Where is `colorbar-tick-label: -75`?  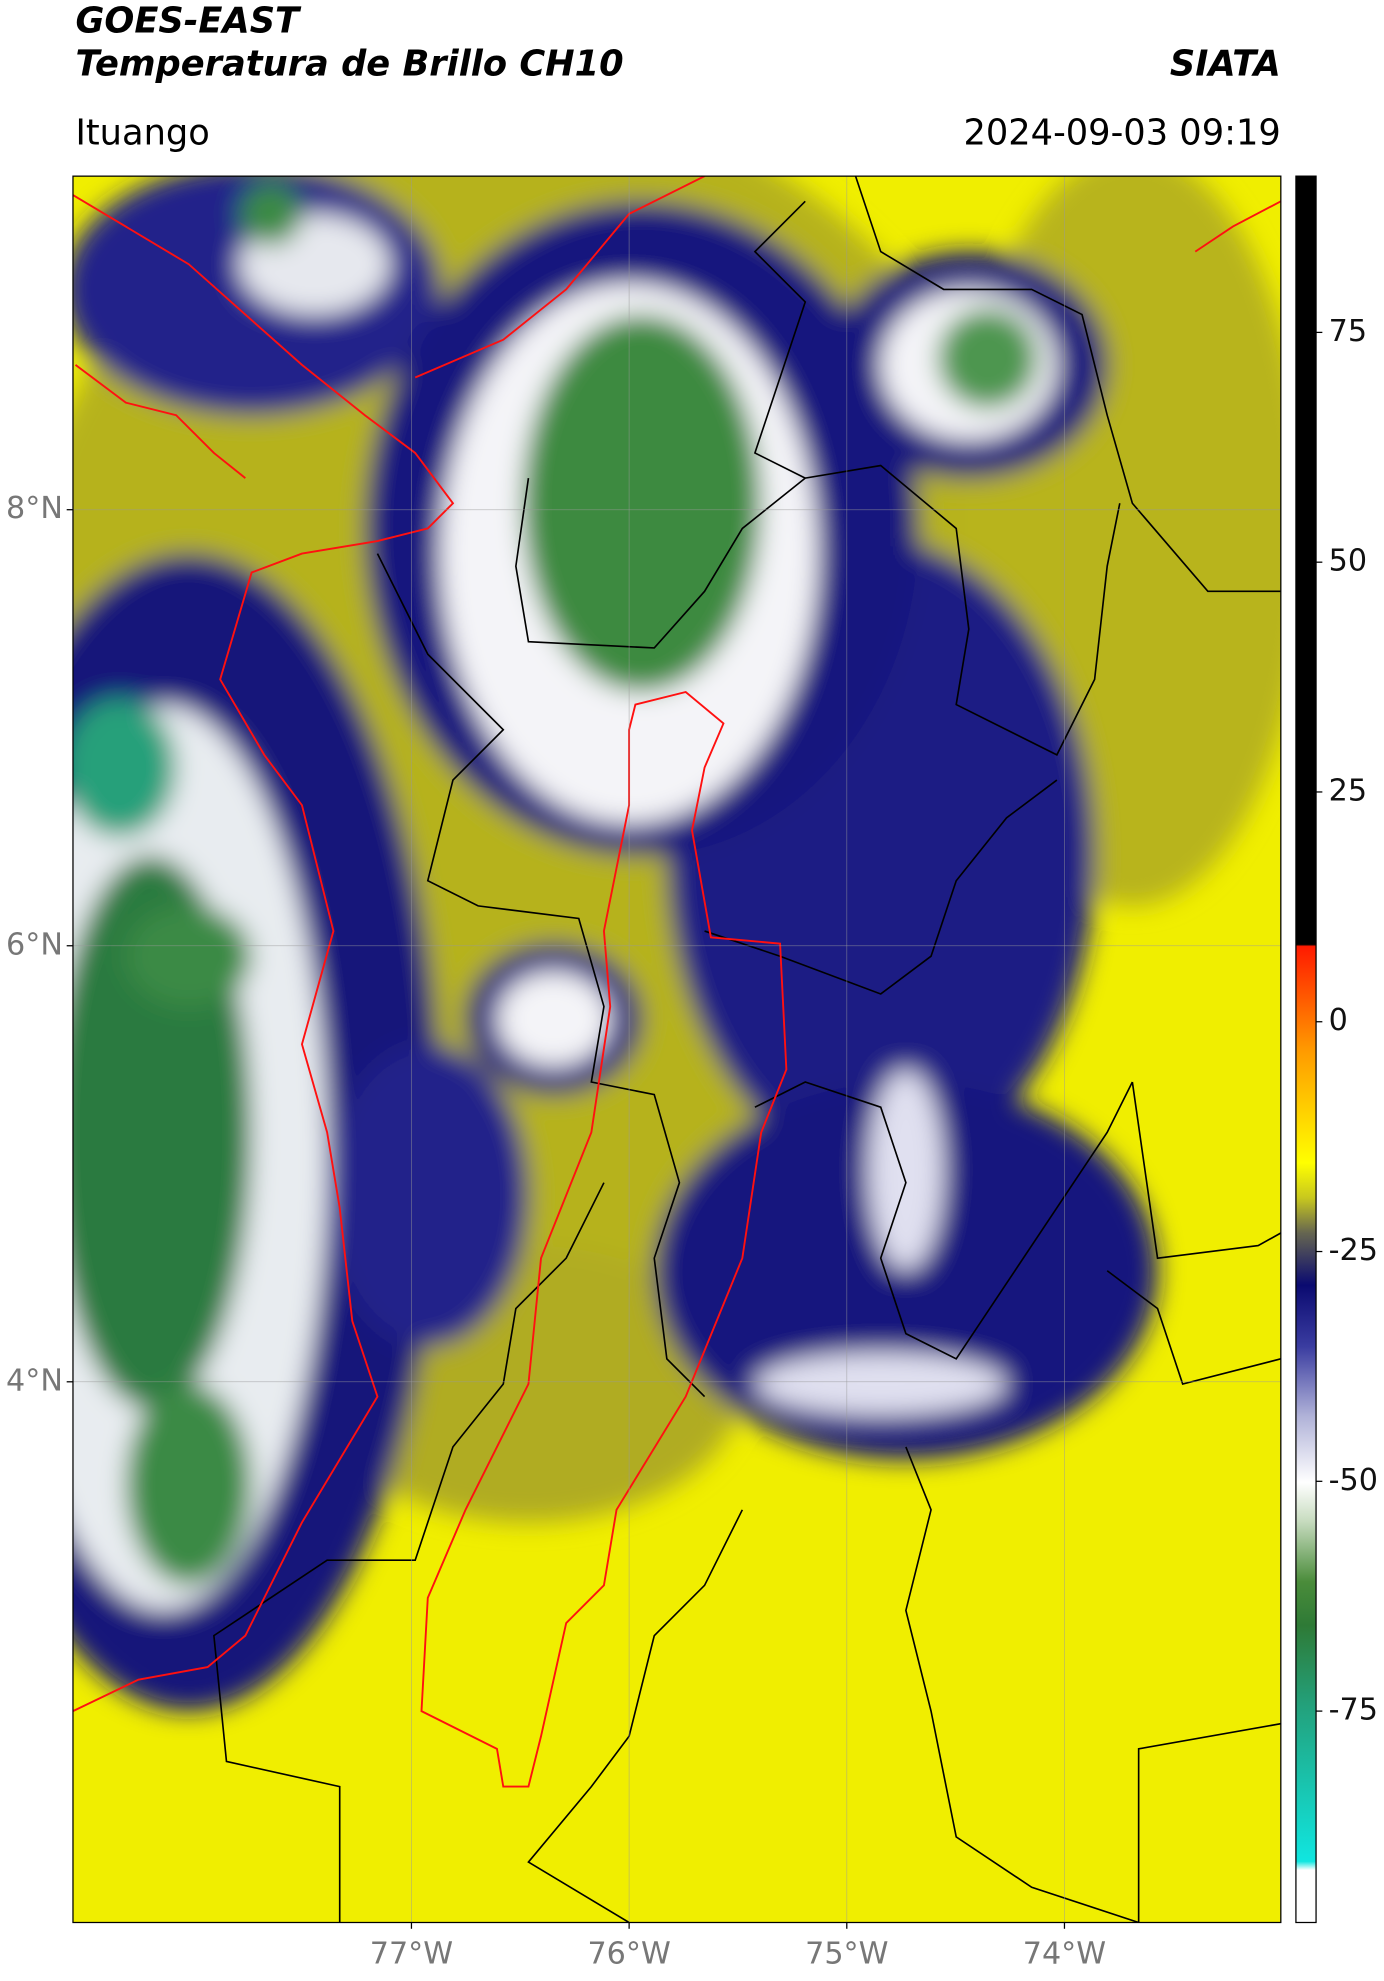
colorbar-tick-label: -75 is located at coordinates (1353, 1710).